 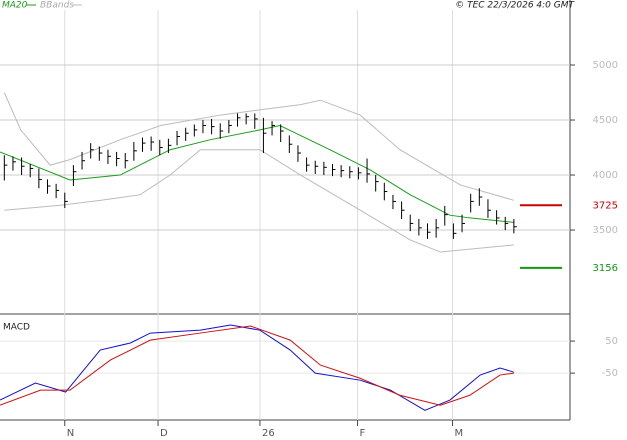 I want to click on y-tick-label: 5000, so click(x=605, y=65).